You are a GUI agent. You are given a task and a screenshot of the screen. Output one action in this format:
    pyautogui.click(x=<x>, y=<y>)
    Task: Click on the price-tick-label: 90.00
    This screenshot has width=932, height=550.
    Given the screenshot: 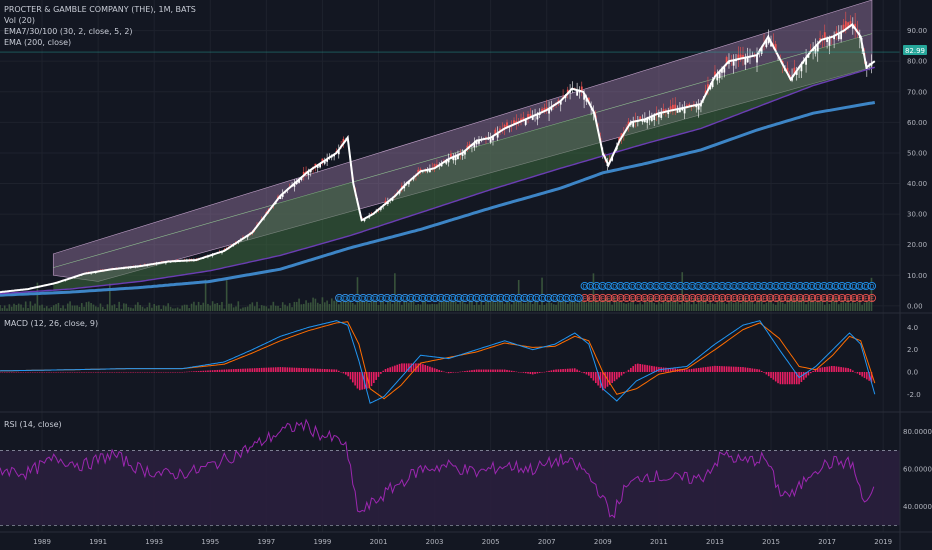 What is the action you would take?
    pyautogui.click(x=917, y=31)
    